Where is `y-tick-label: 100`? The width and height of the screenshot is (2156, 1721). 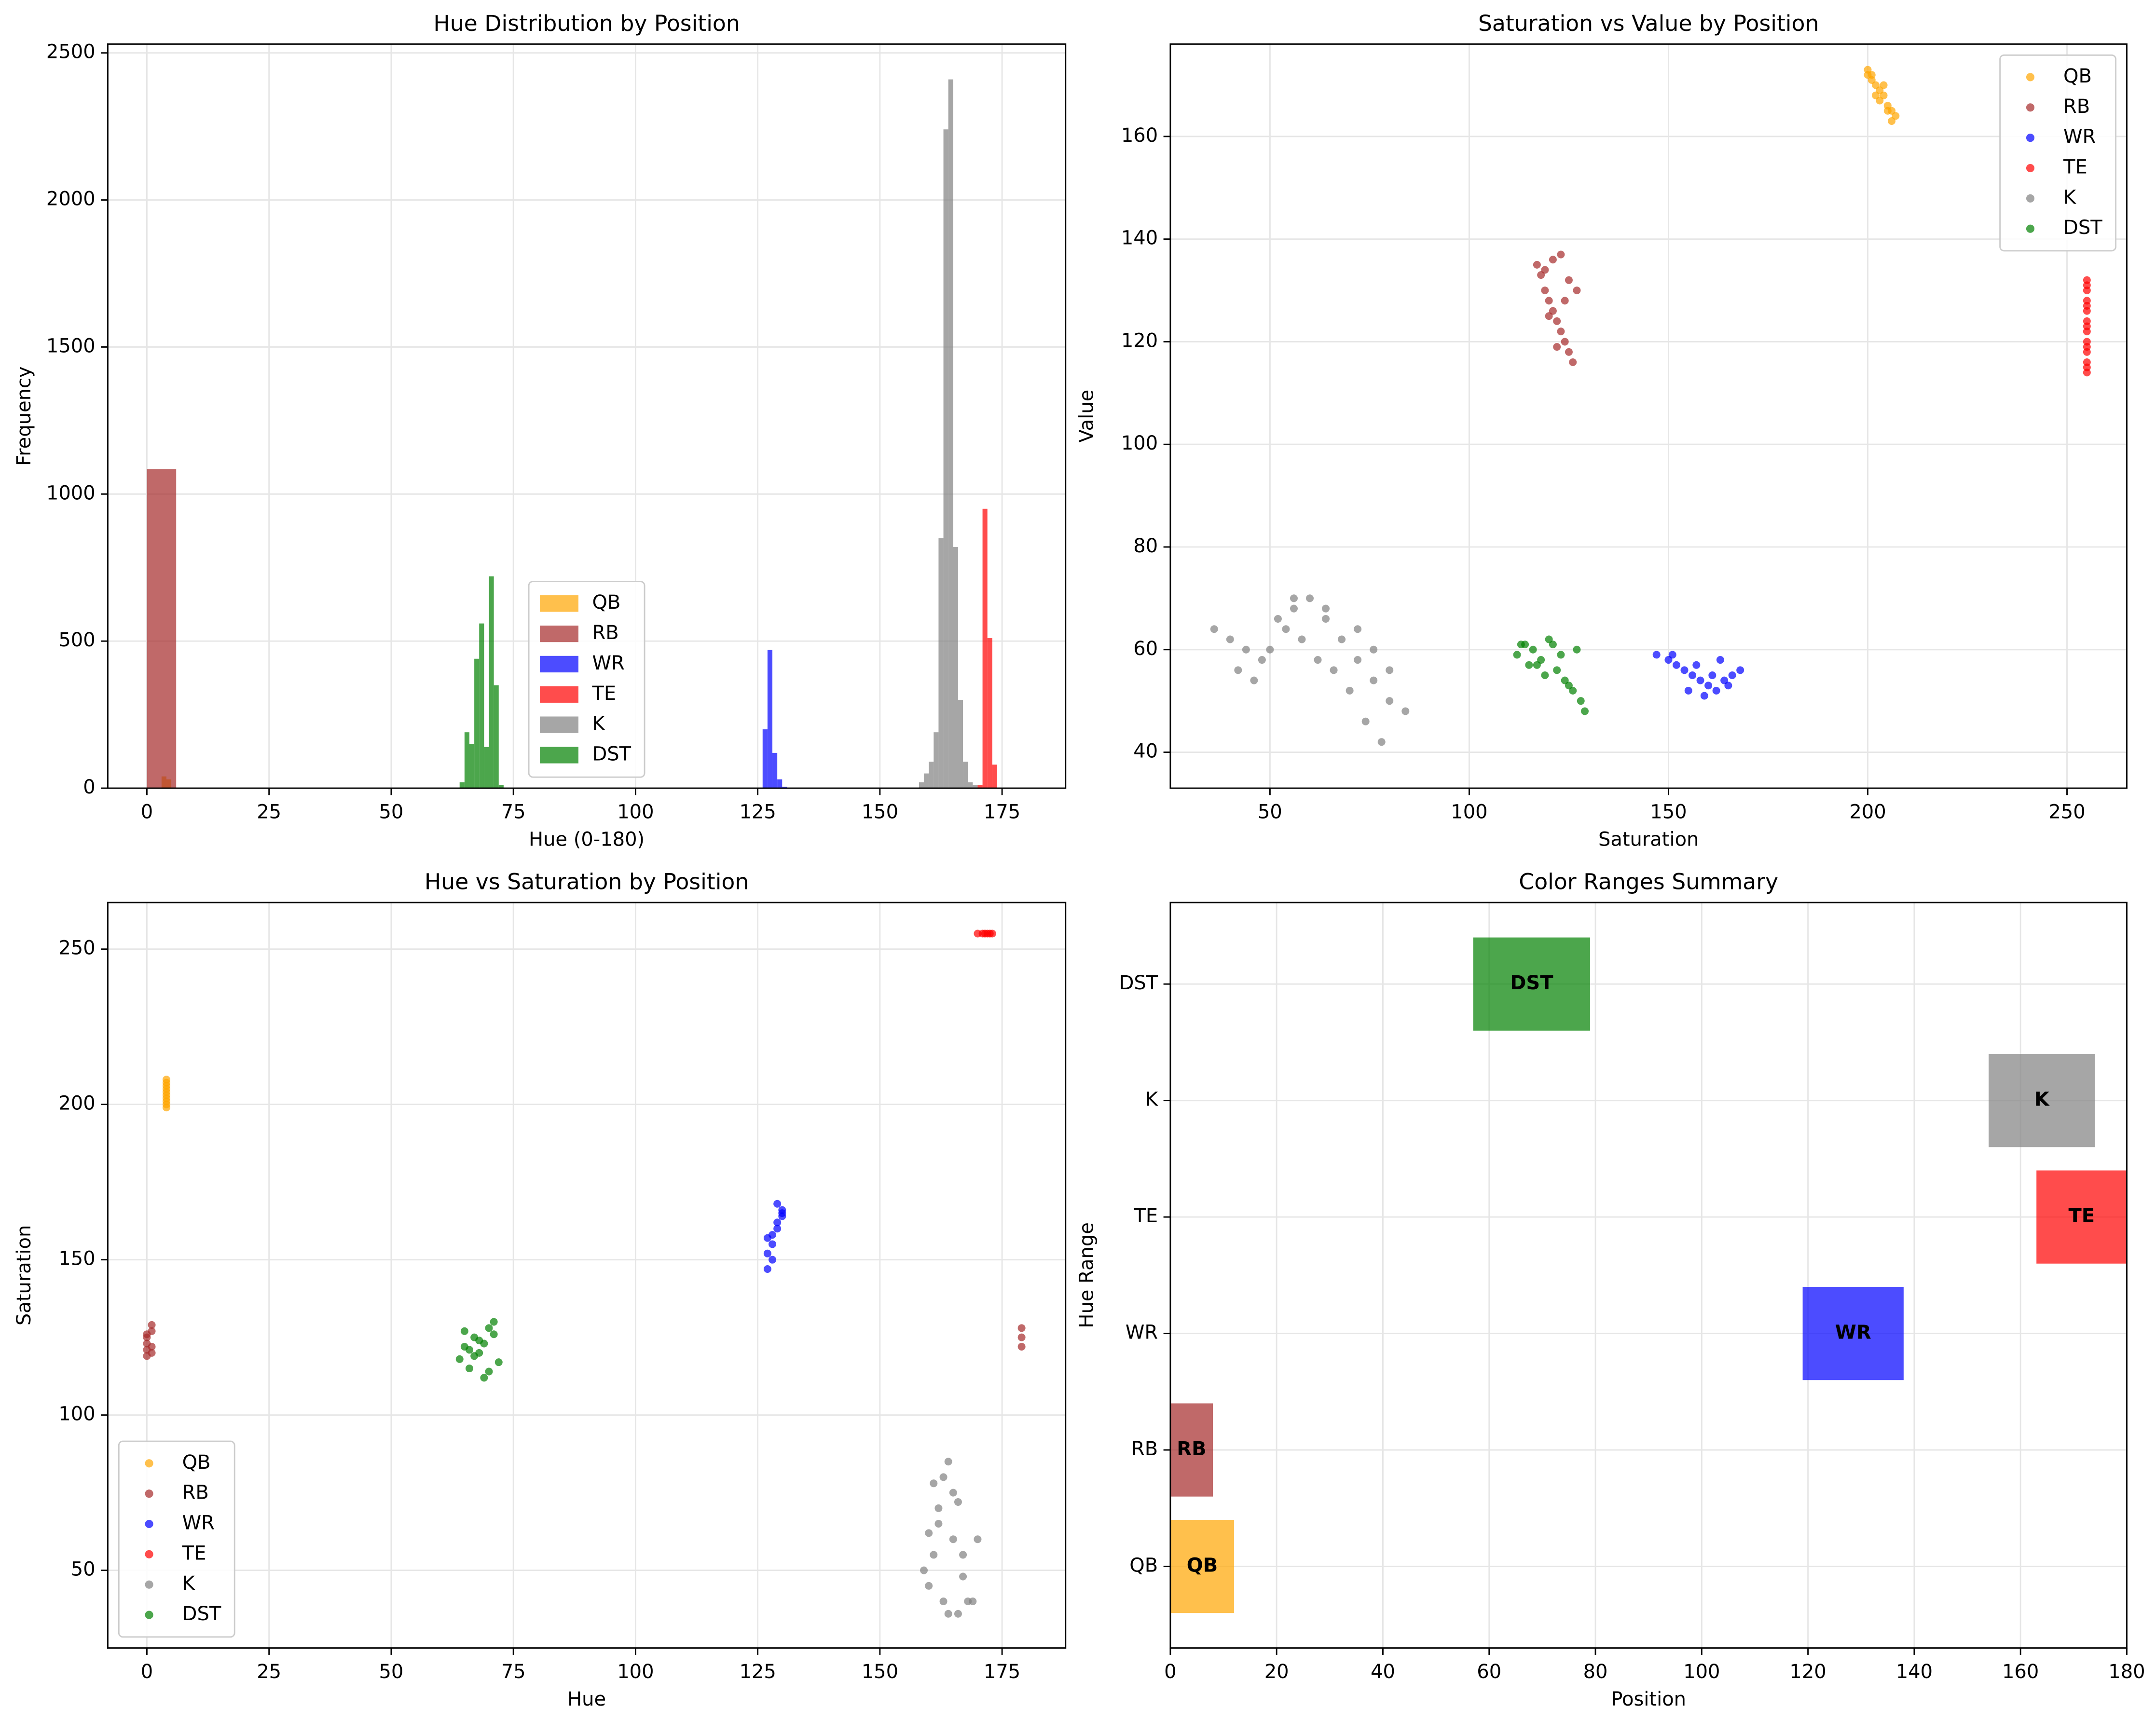
y-tick-label: 100 is located at coordinates (1139, 443).